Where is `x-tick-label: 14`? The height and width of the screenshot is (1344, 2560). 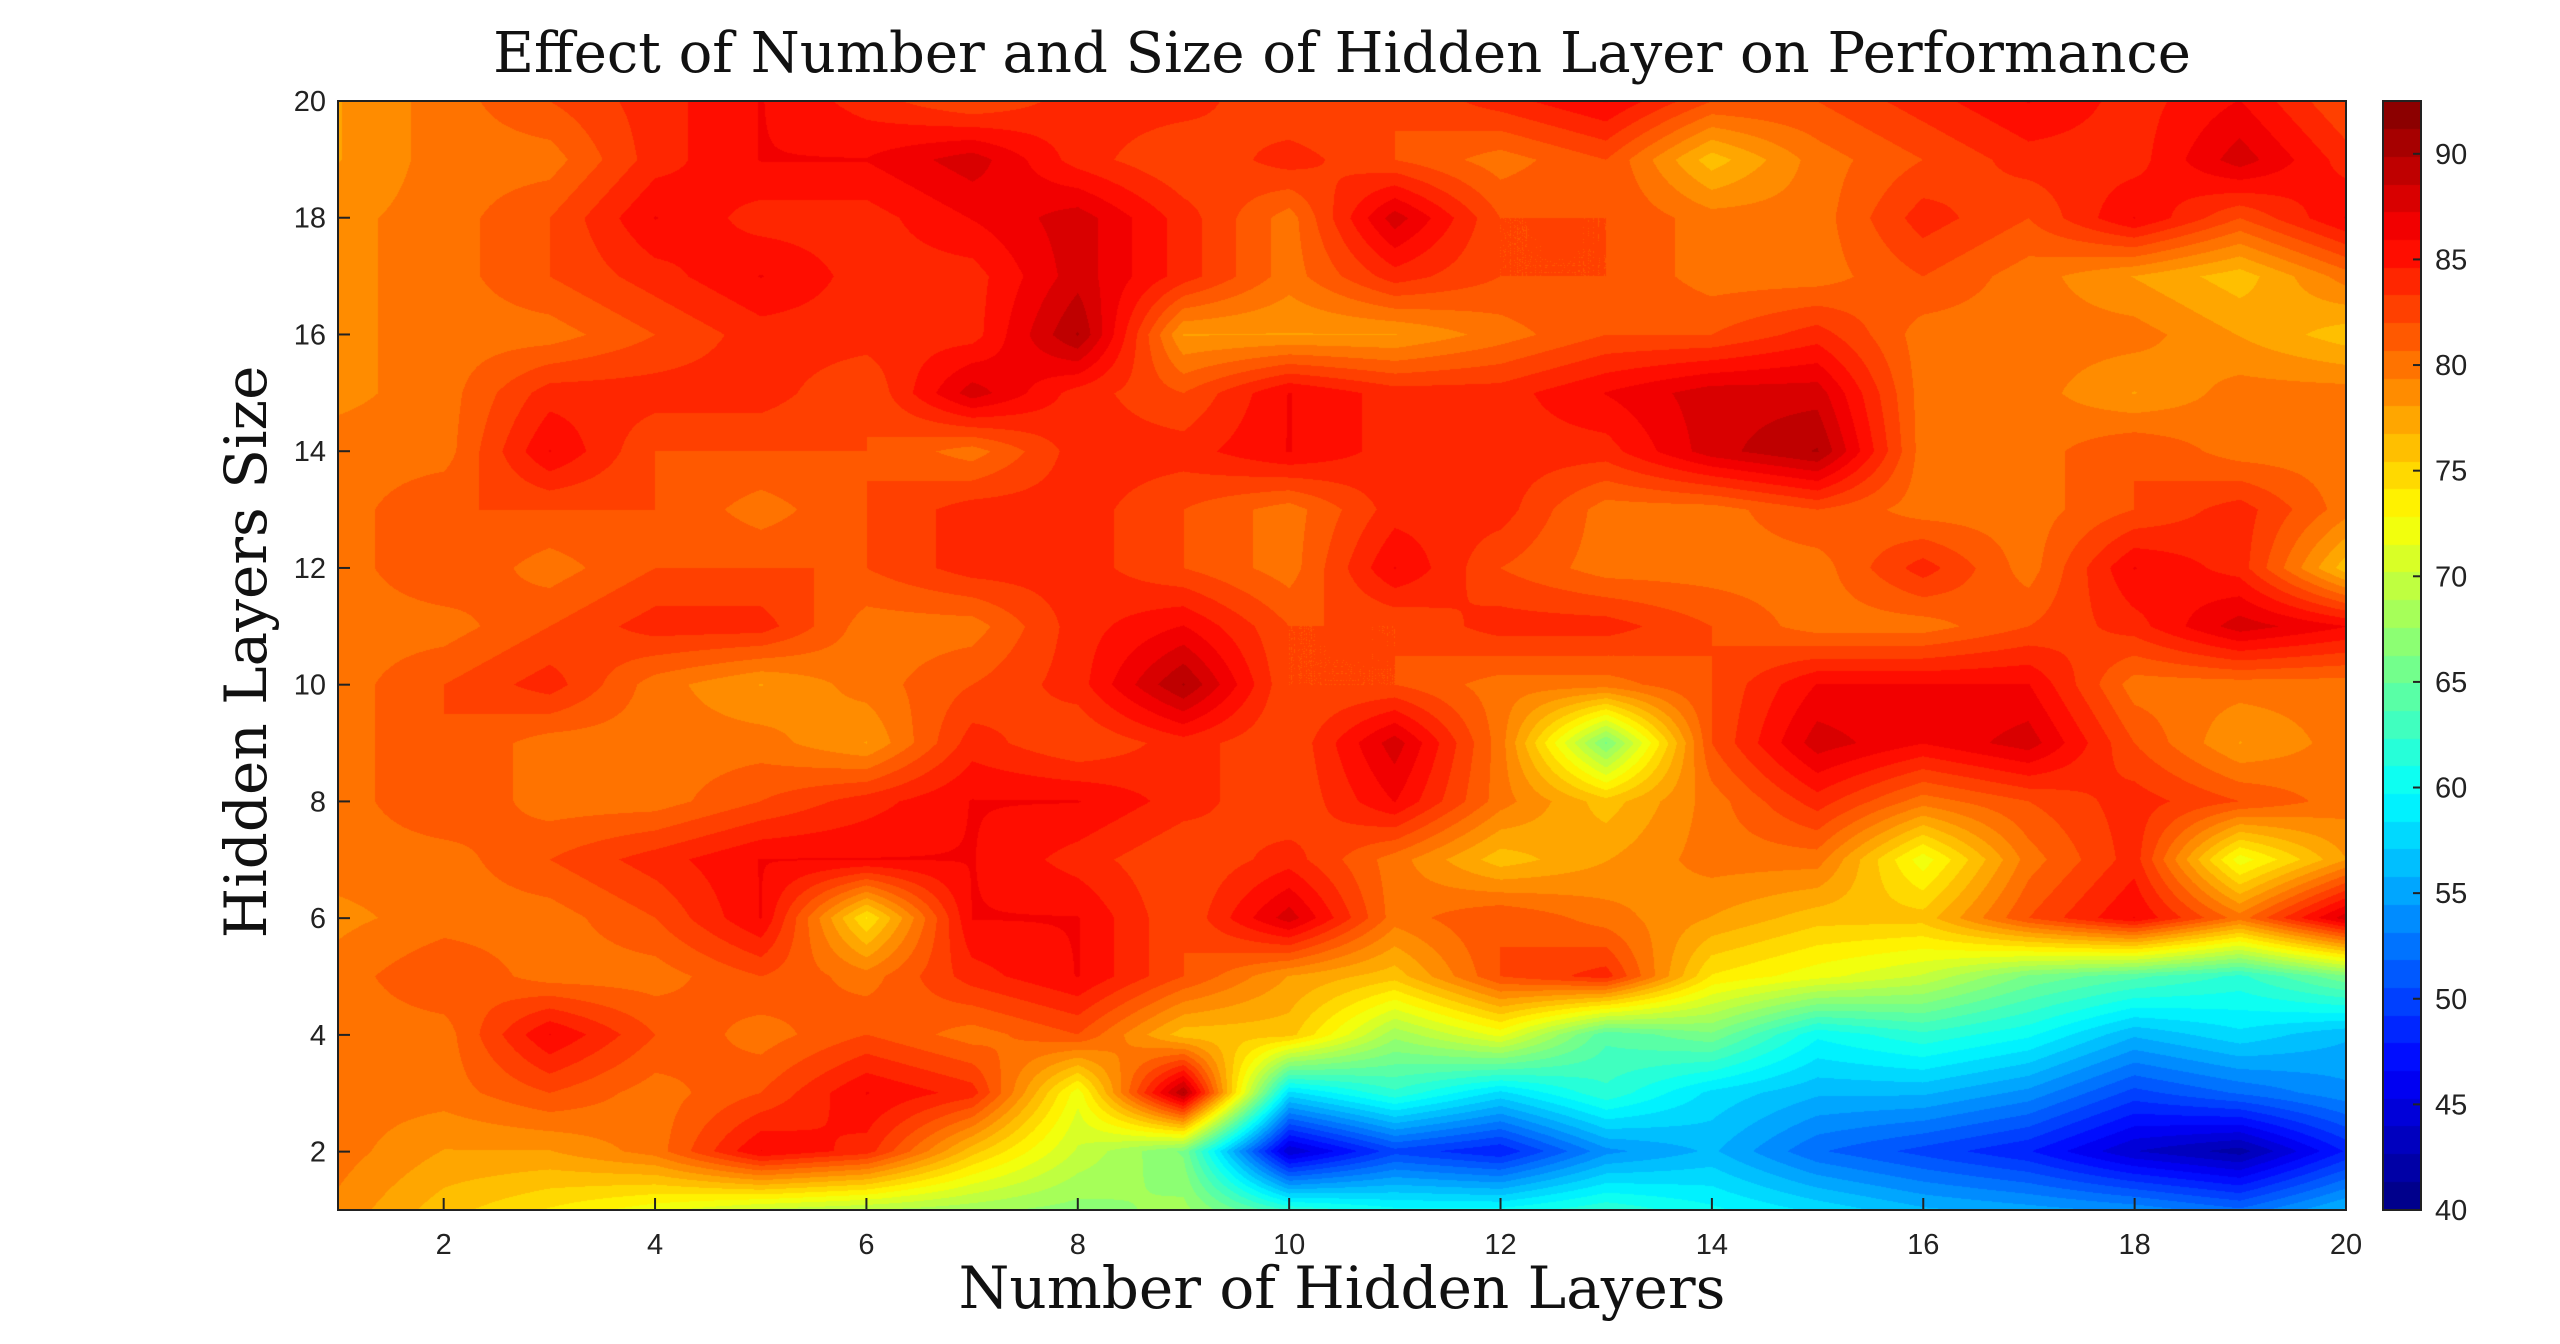
x-tick-label: 14 is located at coordinates (1712, 1245).